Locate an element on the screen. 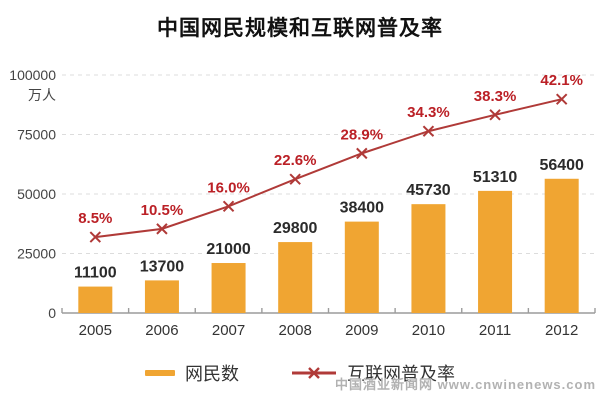  percent-label: 16.0% is located at coordinates (228, 187).